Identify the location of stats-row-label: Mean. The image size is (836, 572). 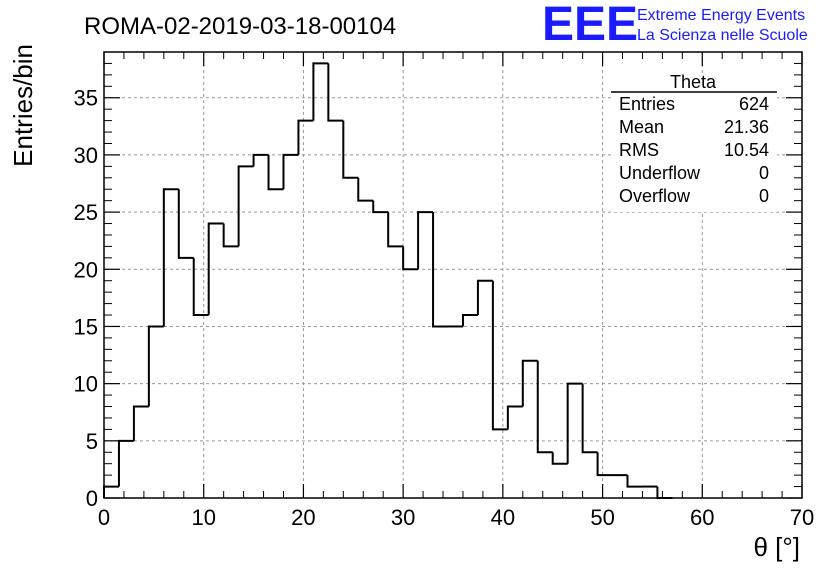
(641, 127).